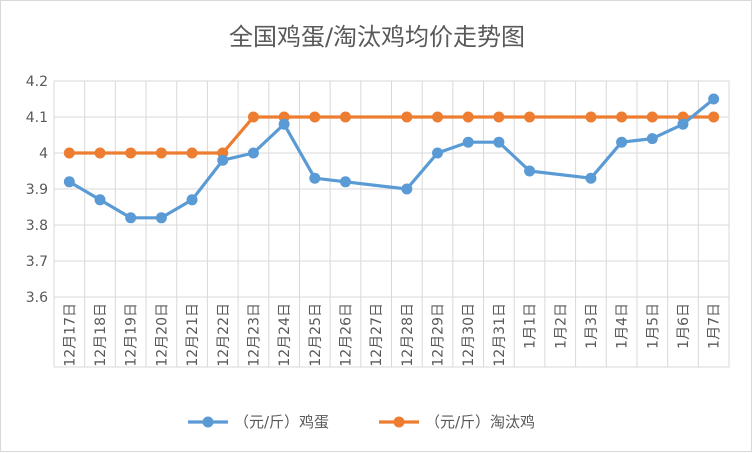 This screenshot has width=752, height=453. Describe the element at coordinates (346, 335) in the screenshot. I see `x-tick-label: 12月26日` at that location.